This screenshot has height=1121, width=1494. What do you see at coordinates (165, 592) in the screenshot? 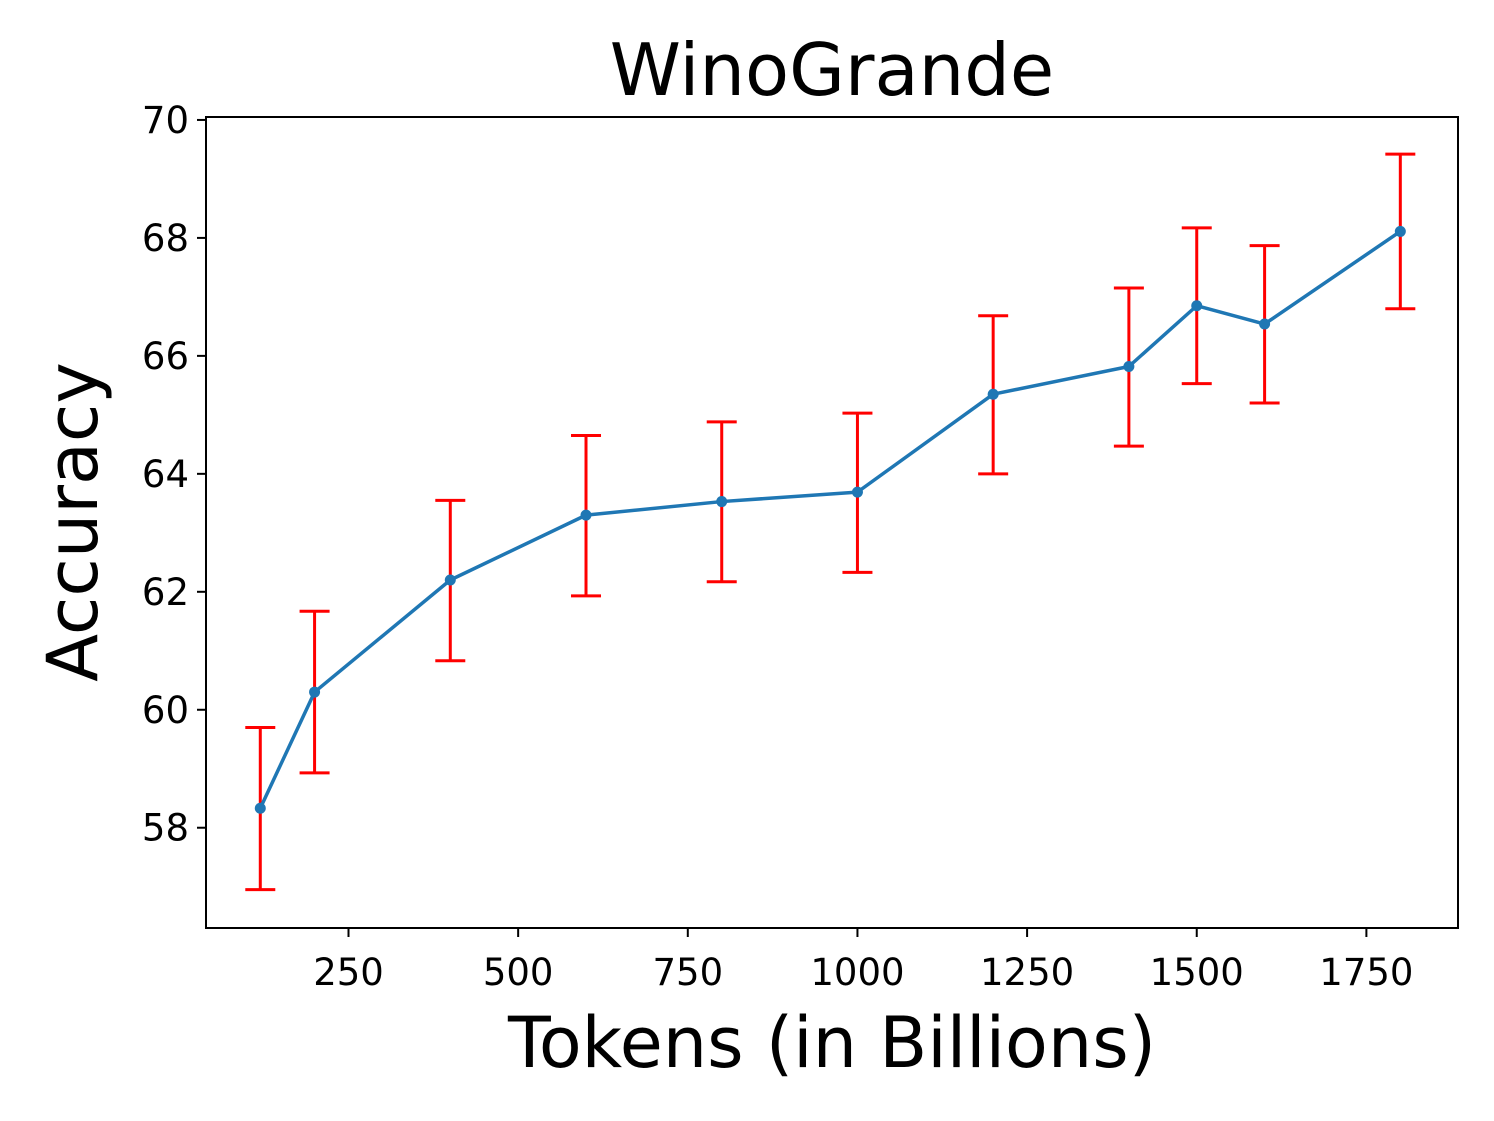
I see `y-tick-label: 62` at bounding box center [165, 592].